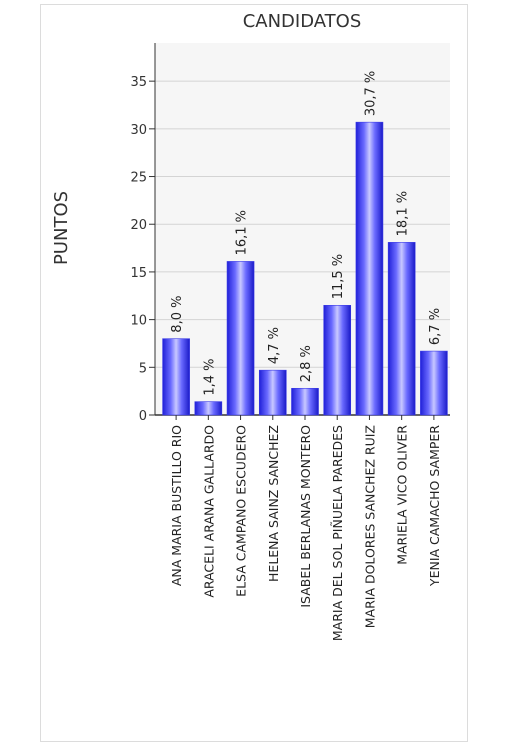  Describe the element at coordinates (305, 516) in the screenshot. I see `category-label: ISABEL BERLANAS MONTERO` at that location.